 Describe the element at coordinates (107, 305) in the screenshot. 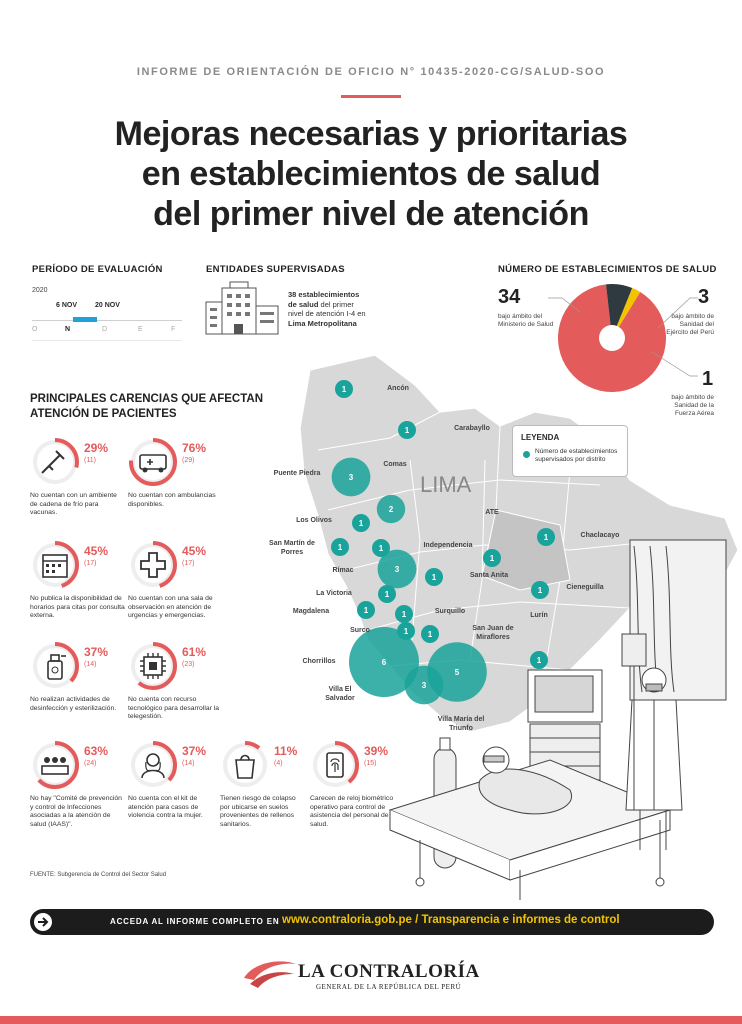

I see `periodo-end: 20 NOV` at that location.